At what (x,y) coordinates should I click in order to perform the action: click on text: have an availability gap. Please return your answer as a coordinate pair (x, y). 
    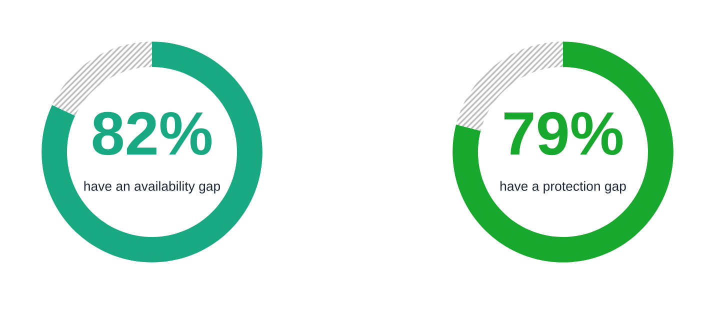
    Looking at the image, I should click on (152, 187).